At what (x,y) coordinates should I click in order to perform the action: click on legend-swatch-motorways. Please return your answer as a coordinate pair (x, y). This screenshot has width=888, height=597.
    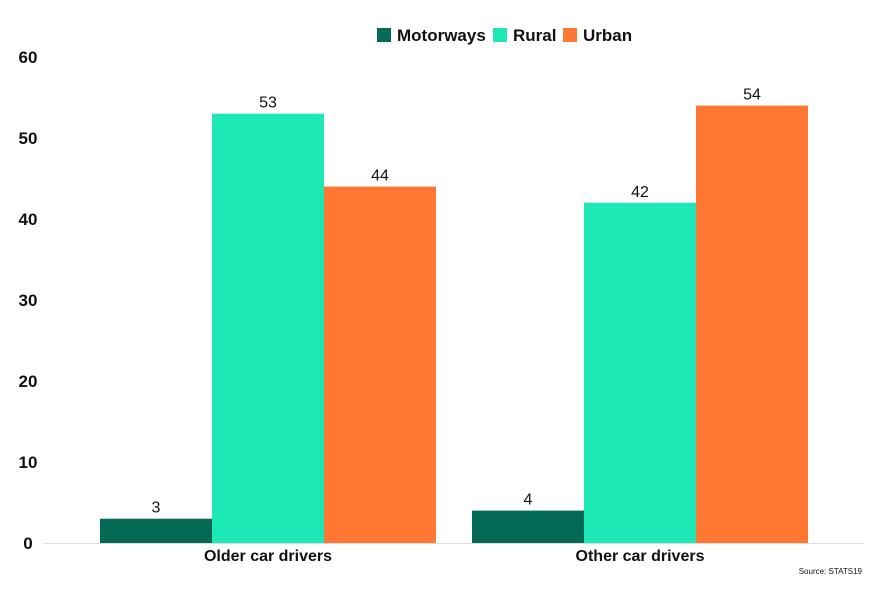
    Looking at the image, I should click on (384, 35).